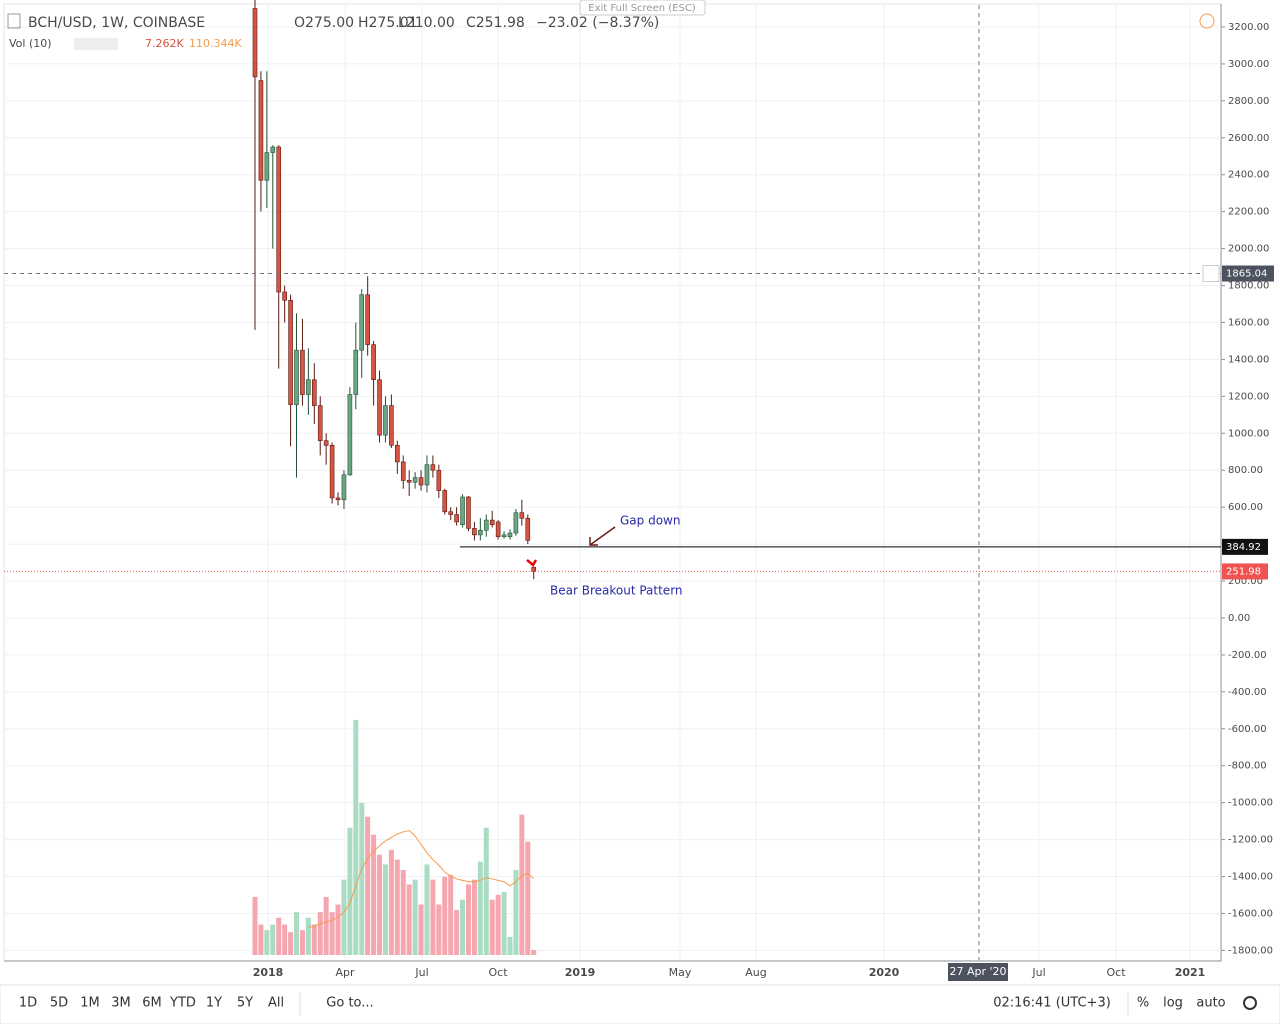 This screenshot has height=1024, width=1280. What do you see at coordinates (14, 21) in the screenshot?
I see `collapse-icon` at bounding box center [14, 21].